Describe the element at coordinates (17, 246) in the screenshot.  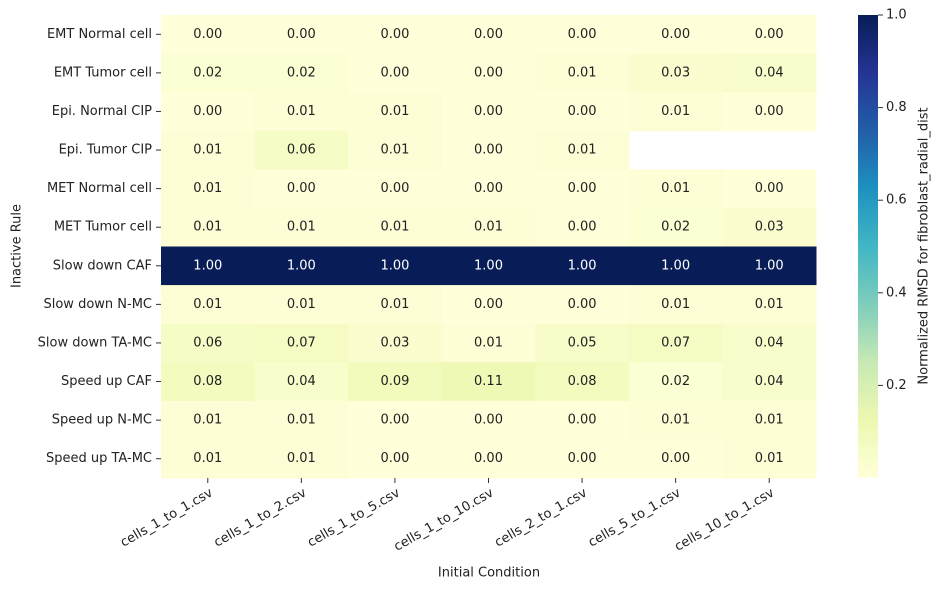
I see `y-axis-label: Inactive Rule` at that location.